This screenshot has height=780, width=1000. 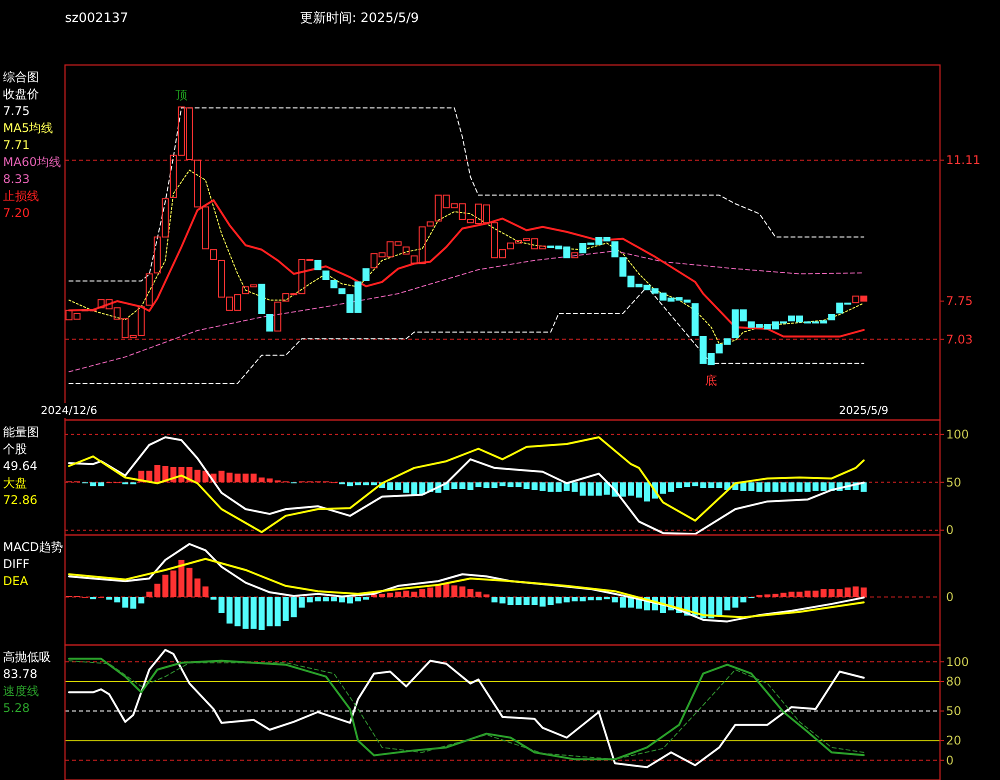 What do you see at coordinates (16, 564) in the screenshot?
I see `text: DIFF` at bounding box center [16, 564].